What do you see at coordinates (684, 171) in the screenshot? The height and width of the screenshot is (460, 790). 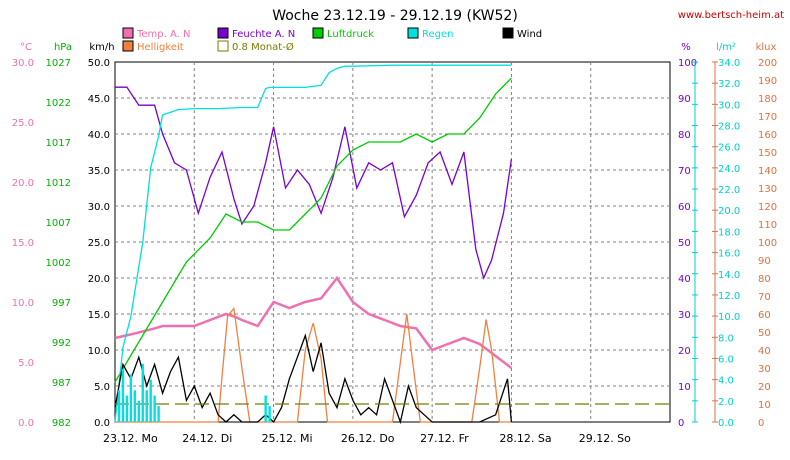 I see `humidity-tick-label-7: 70` at bounding box center [684, 171].